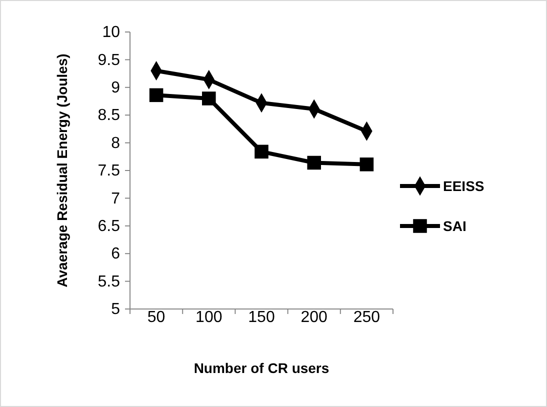  Describe the element at coordinates (115, 309) in the screenshot. I see `y-tick-label: 5` at that location.